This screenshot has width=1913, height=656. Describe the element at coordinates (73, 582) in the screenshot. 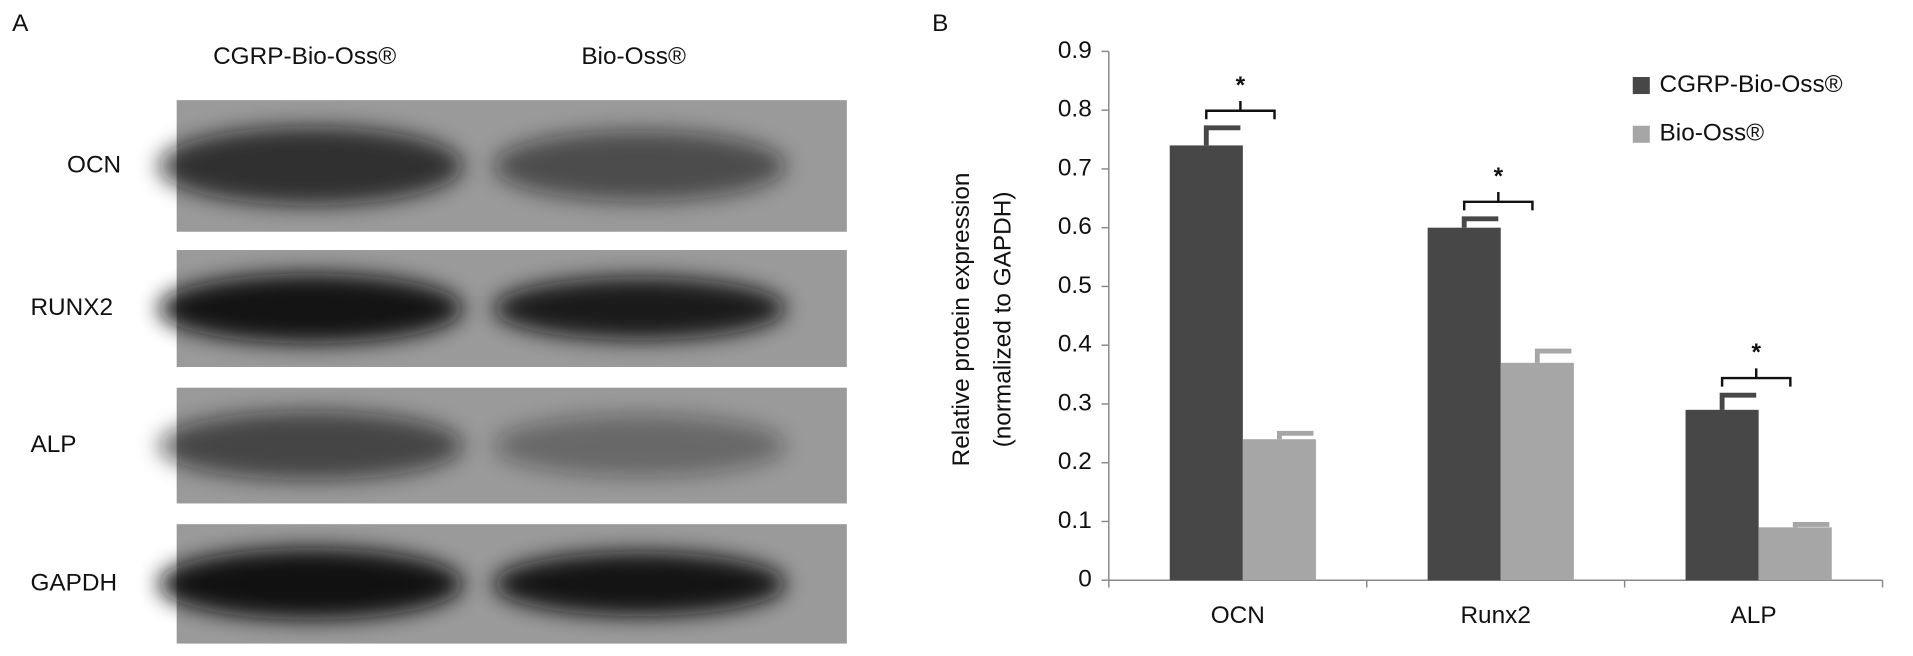

I see `row-label: GAPDH` at that location.